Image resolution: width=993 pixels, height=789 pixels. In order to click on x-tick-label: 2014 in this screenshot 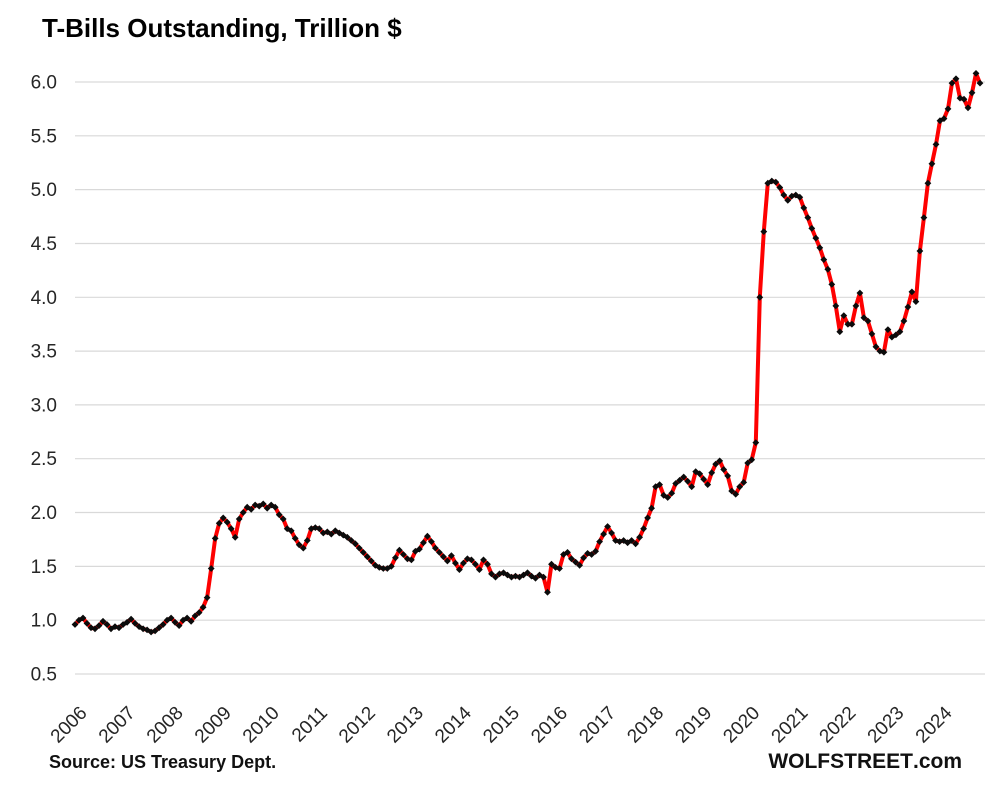, I will do `click(453, 724)`.